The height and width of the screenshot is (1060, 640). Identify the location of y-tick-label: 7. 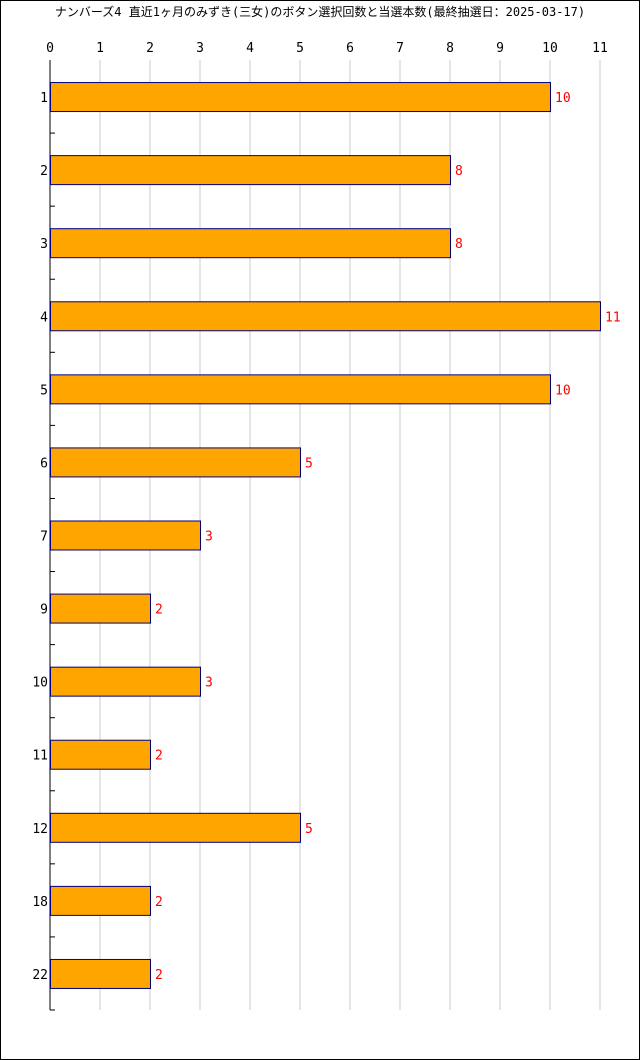
(44, 537).